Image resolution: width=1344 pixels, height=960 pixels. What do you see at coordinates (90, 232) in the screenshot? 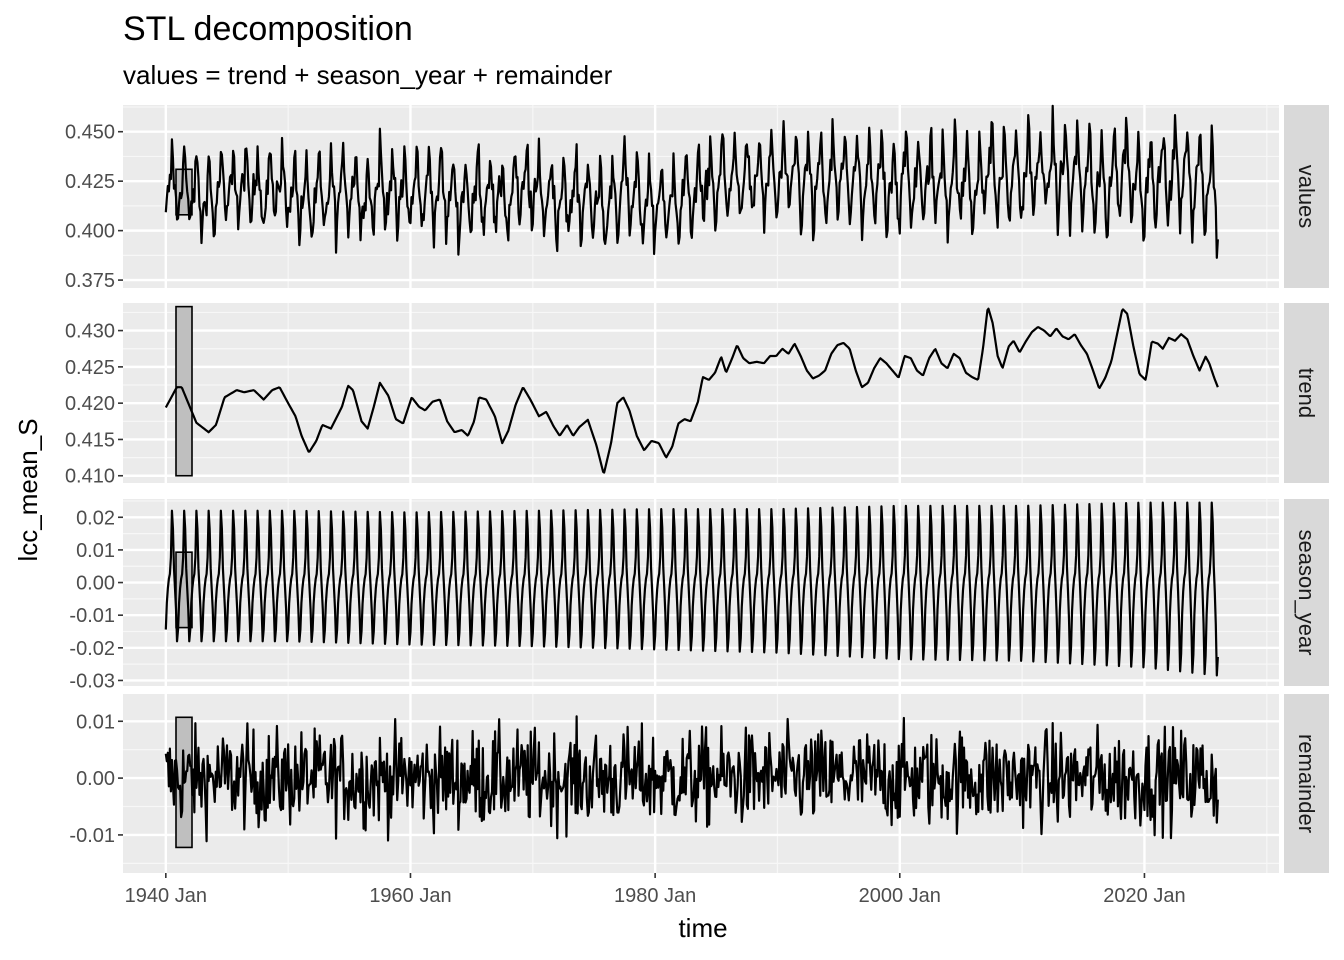
I see `y-tick-label: 0.400` at bounding box center [90, 232].